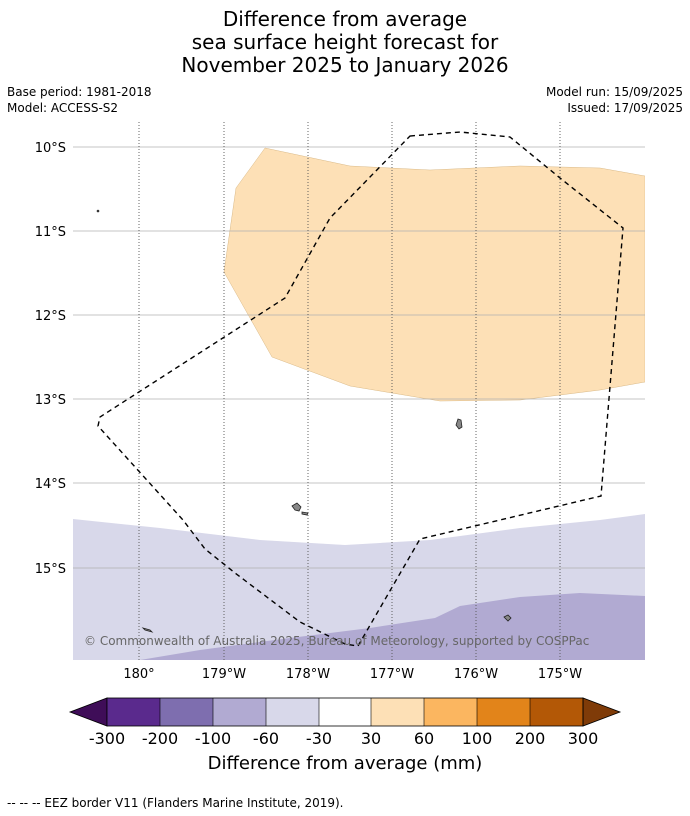 The height and width of the screenshot is (816, 690). I want to click on cbar-tick-10: 300, so click(583, 738).